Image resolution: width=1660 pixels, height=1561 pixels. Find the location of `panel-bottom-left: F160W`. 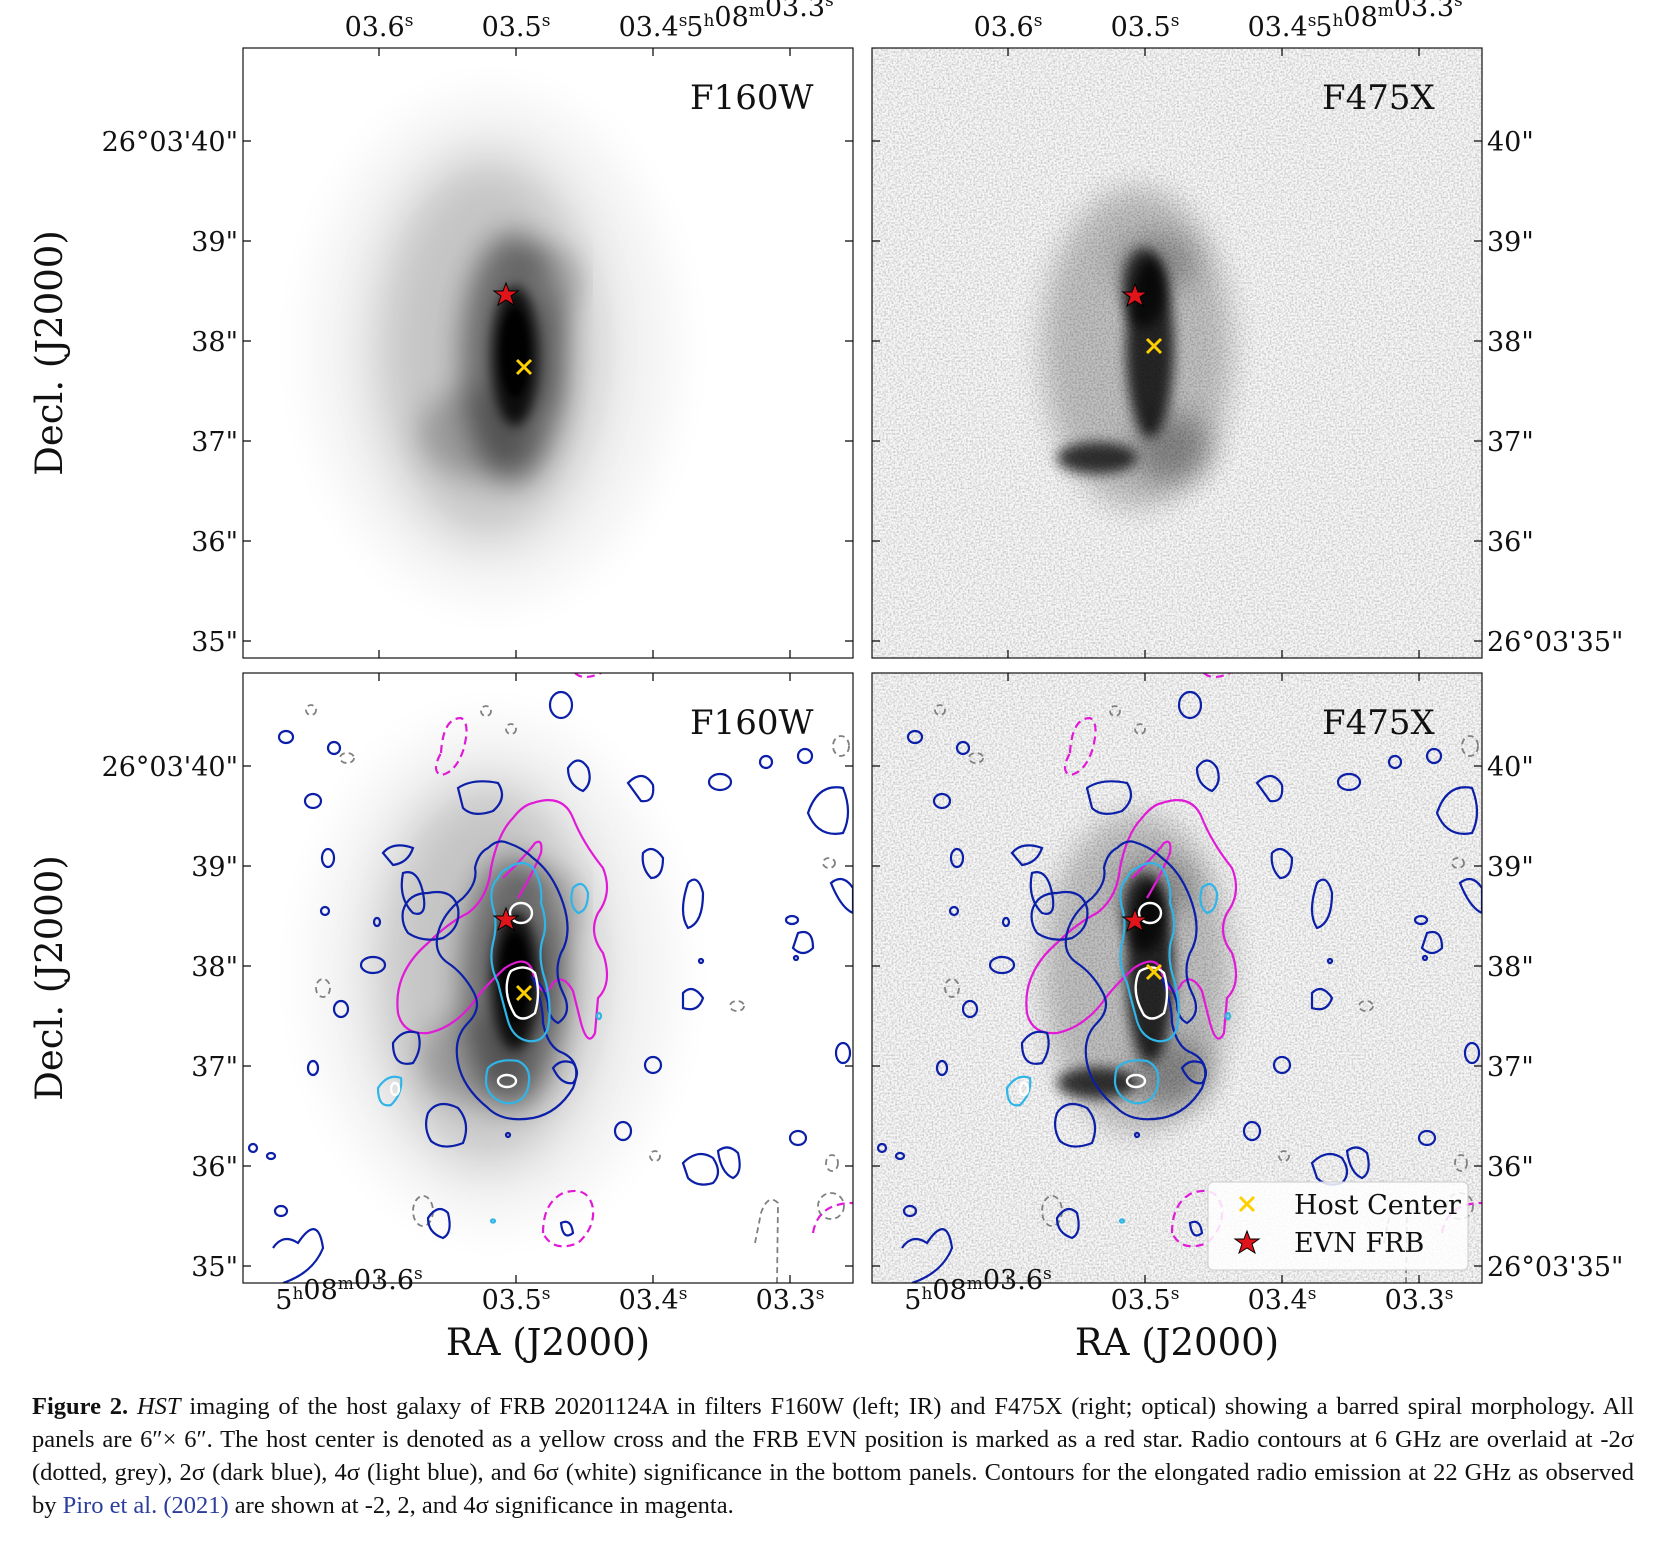

panel-bottom-left: F160W is located at coordinates (548, 978).